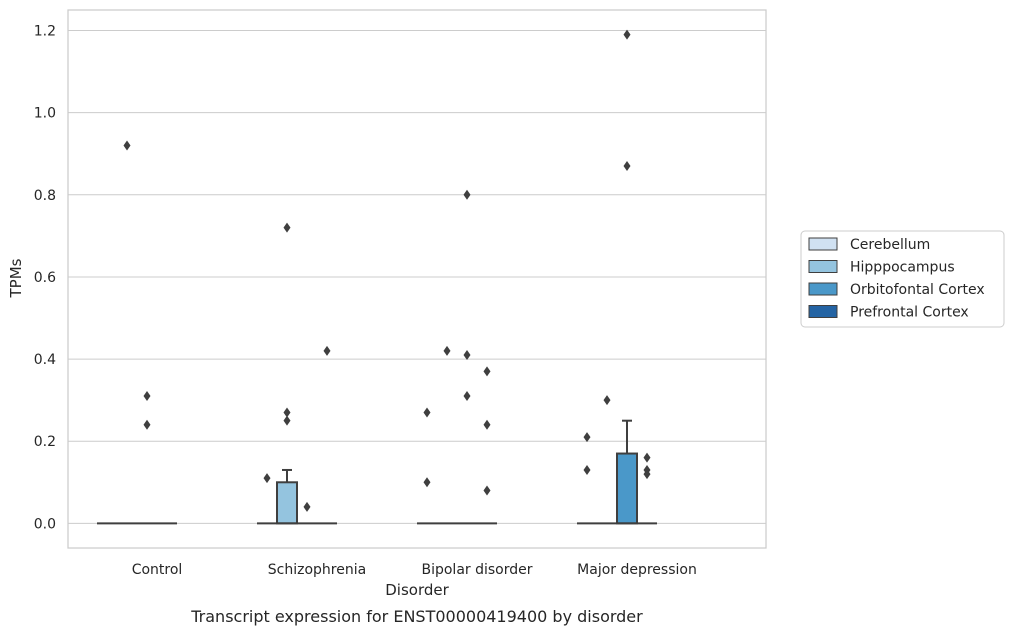 Image resolution: width=1014 pixels, height=634 pixels. I want to click on y-tick-label: 0.8, so click(45, 196).